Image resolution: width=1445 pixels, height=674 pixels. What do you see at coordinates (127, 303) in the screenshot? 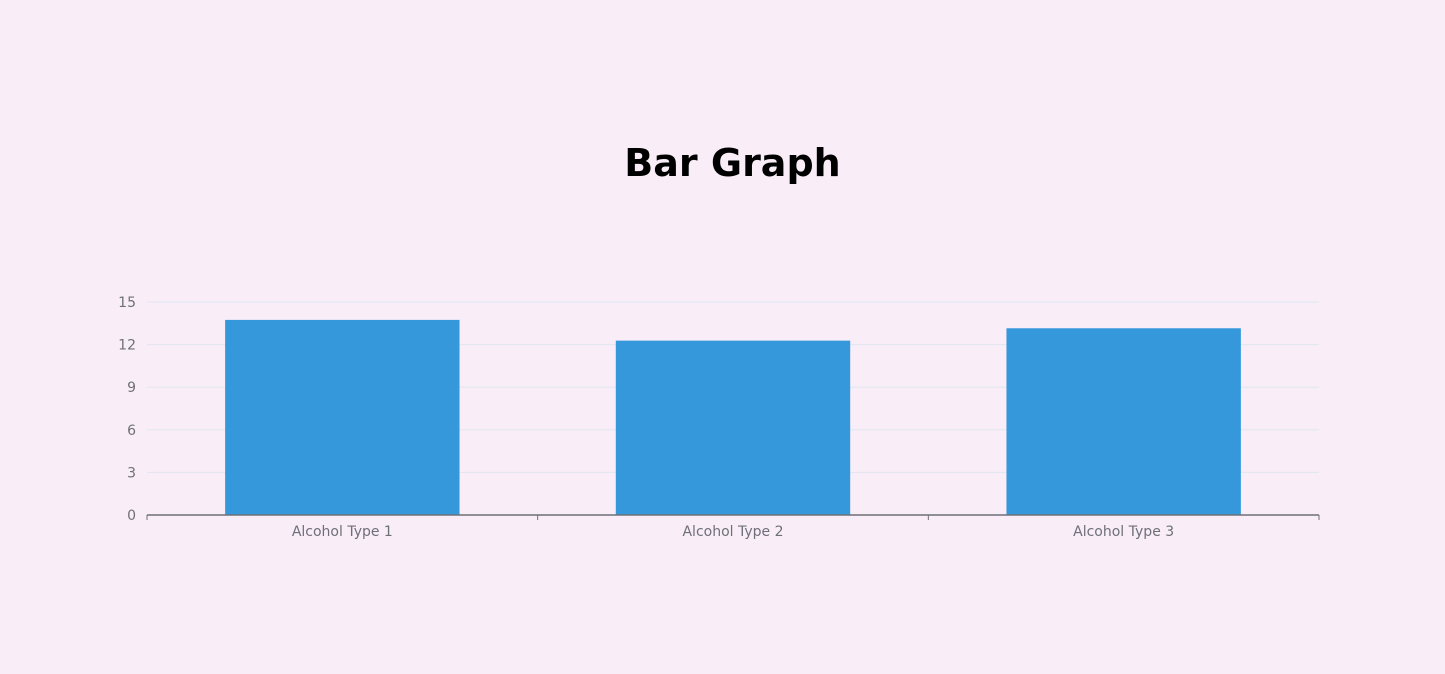
I see `y-tick-label: 15` at bounding box center [127, 303].